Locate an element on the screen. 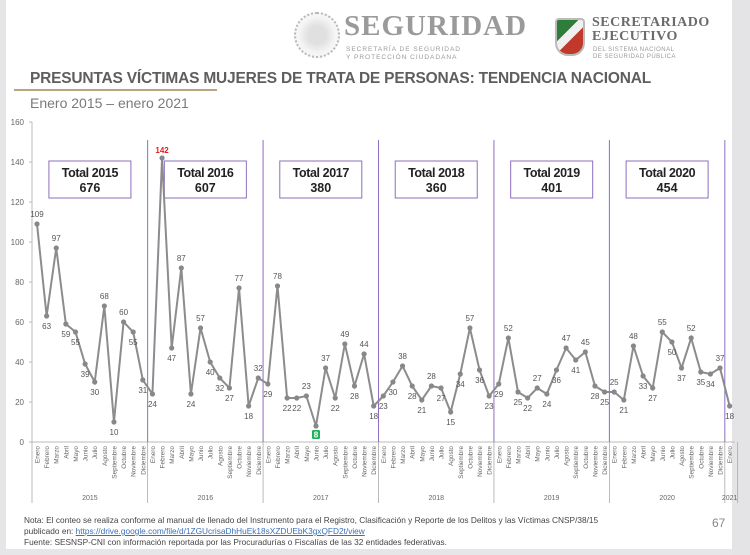 This screenshot has width=750, height=555. x-year-label: 2021 is located at coordinates (730, 498).